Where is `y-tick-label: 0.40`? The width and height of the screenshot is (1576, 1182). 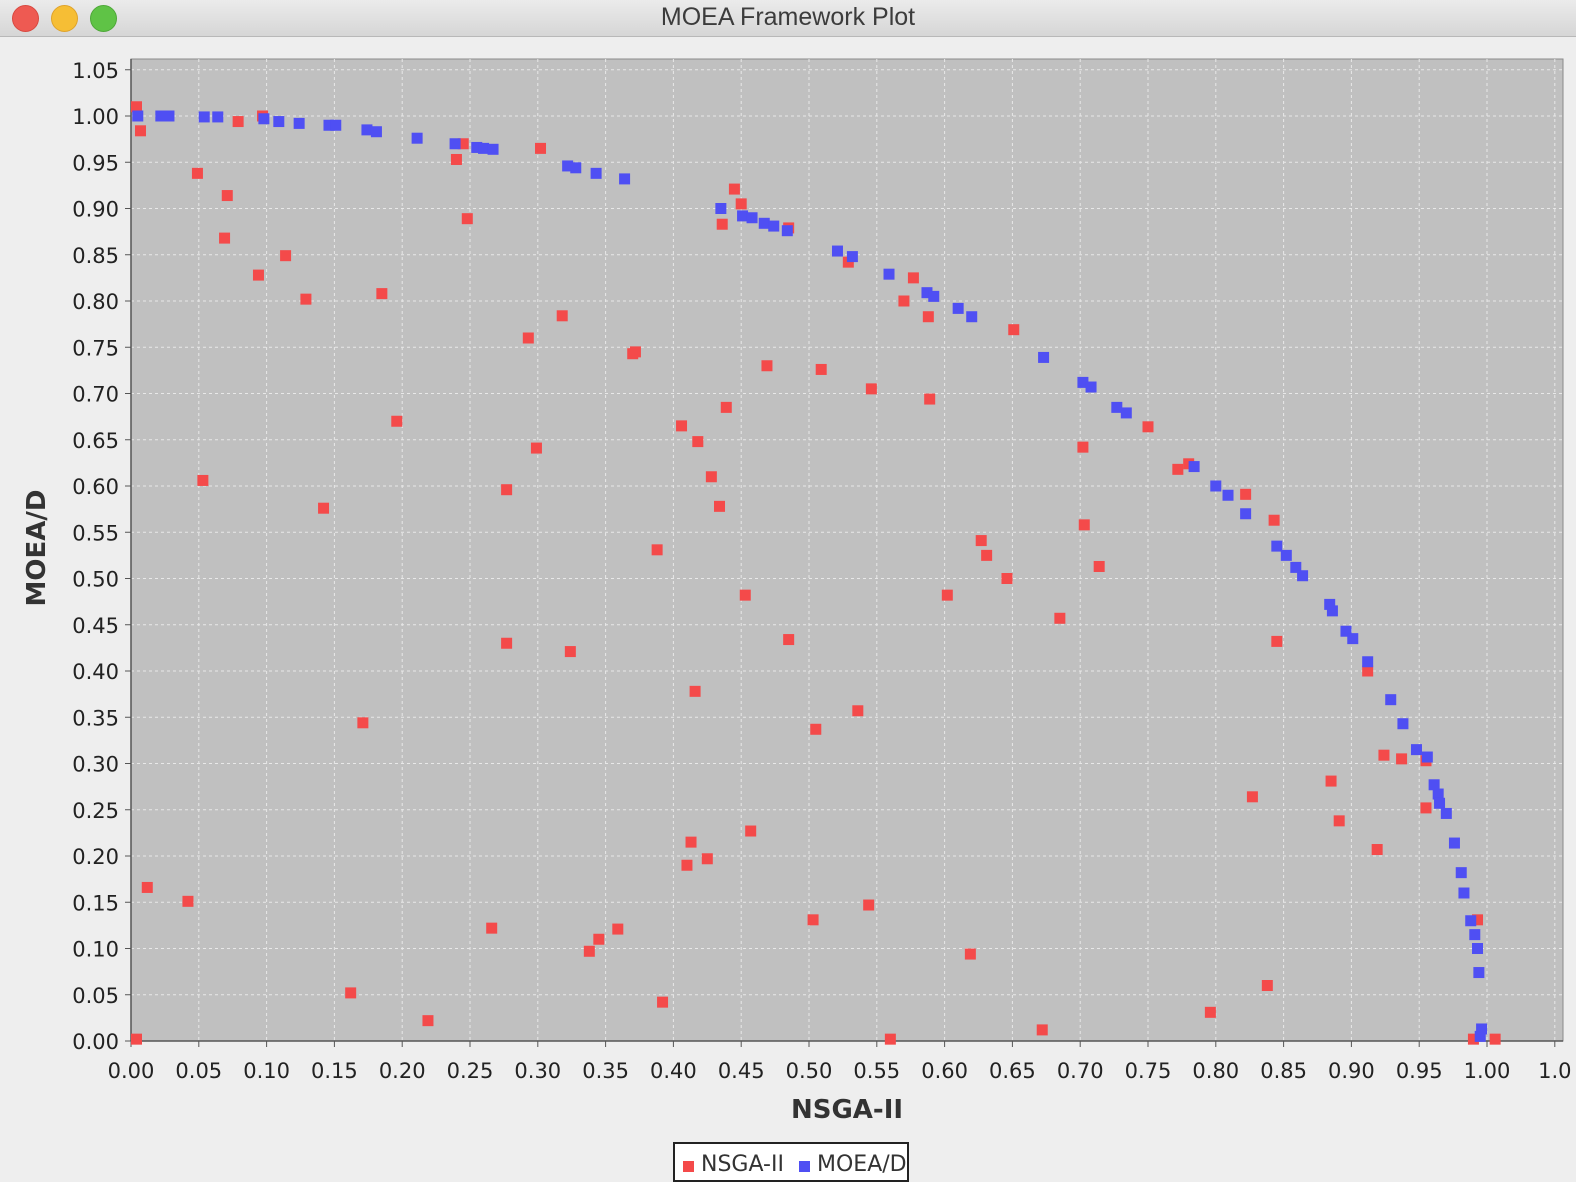 y-tick-label: 0.40 is located at coordinates (95, 672).